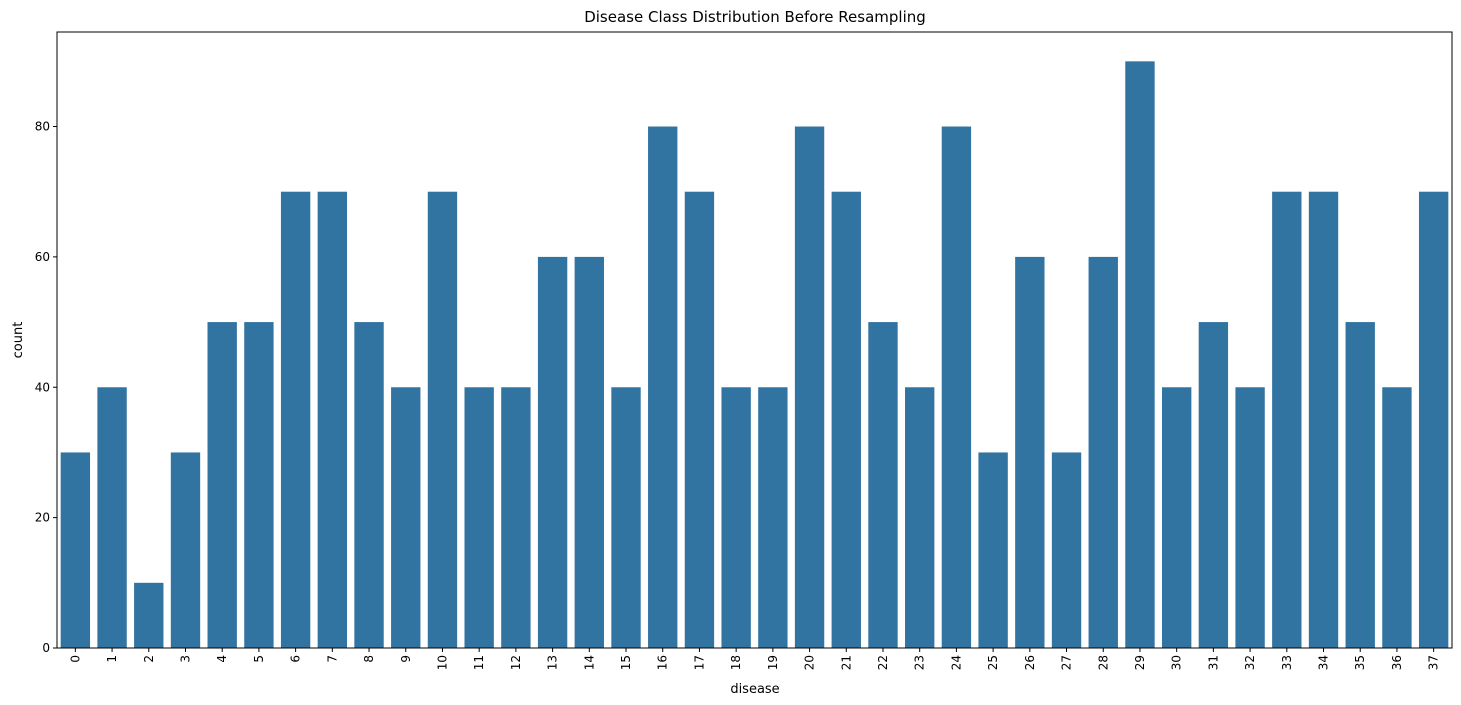  Describe the element at coordinates (773, 662) in the screenshot. I see `x-tick-label: 19` at that location.